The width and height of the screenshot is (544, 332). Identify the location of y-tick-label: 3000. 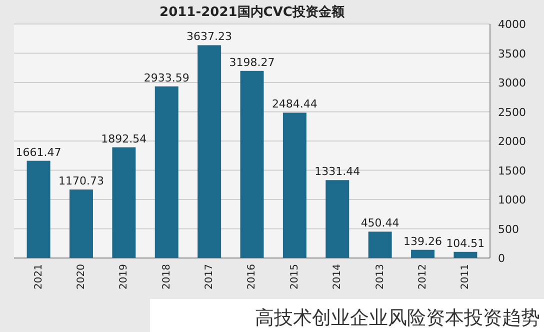
(512, 83).